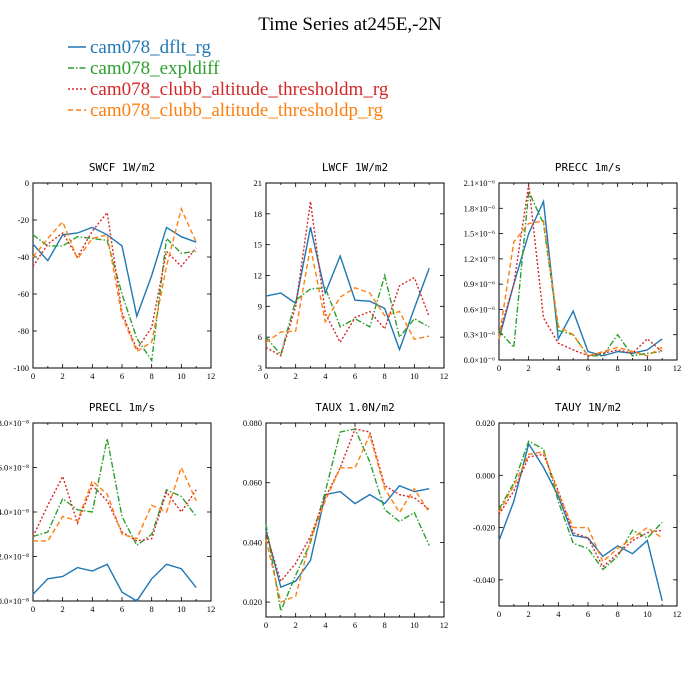  Describe the element at coordinates (122, 167) in the screenshot. I see `panel-title: SWCF 1W/m2` at that location.